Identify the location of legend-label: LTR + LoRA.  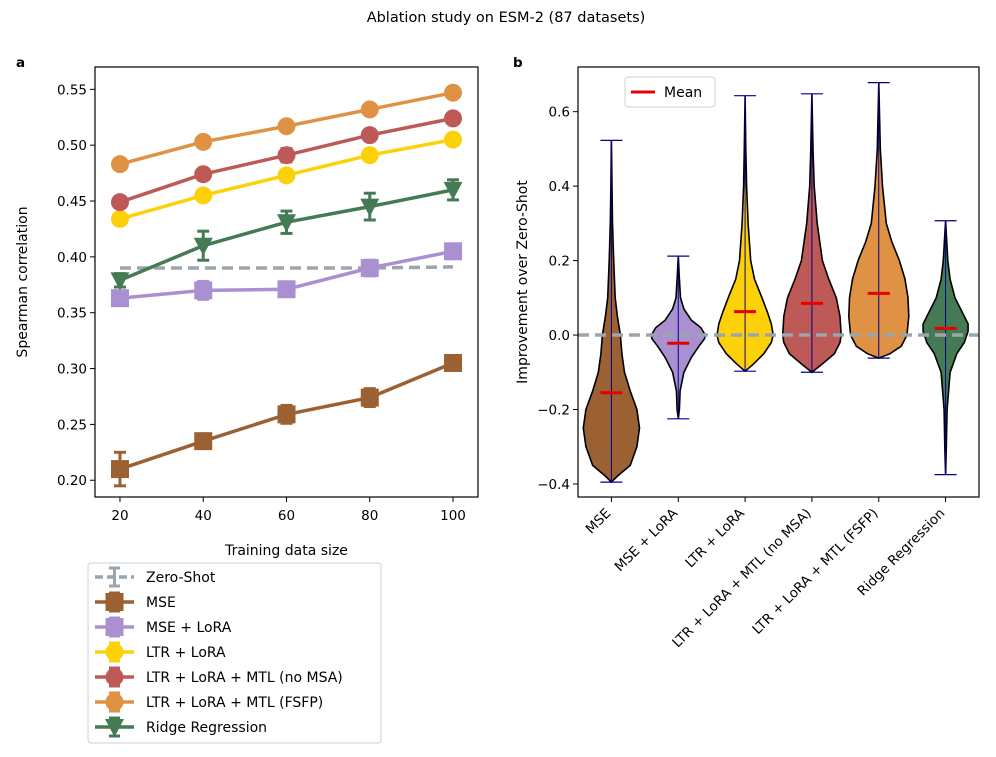
(186, 653).